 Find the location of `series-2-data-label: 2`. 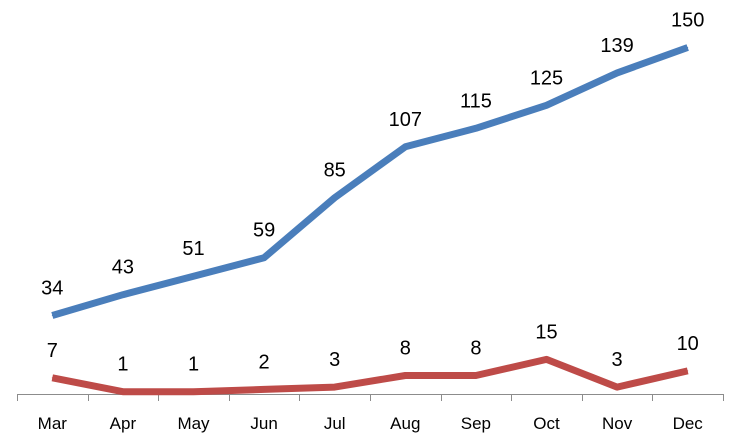

series-2-data-label: 2 is located at coordinates (264, 362).